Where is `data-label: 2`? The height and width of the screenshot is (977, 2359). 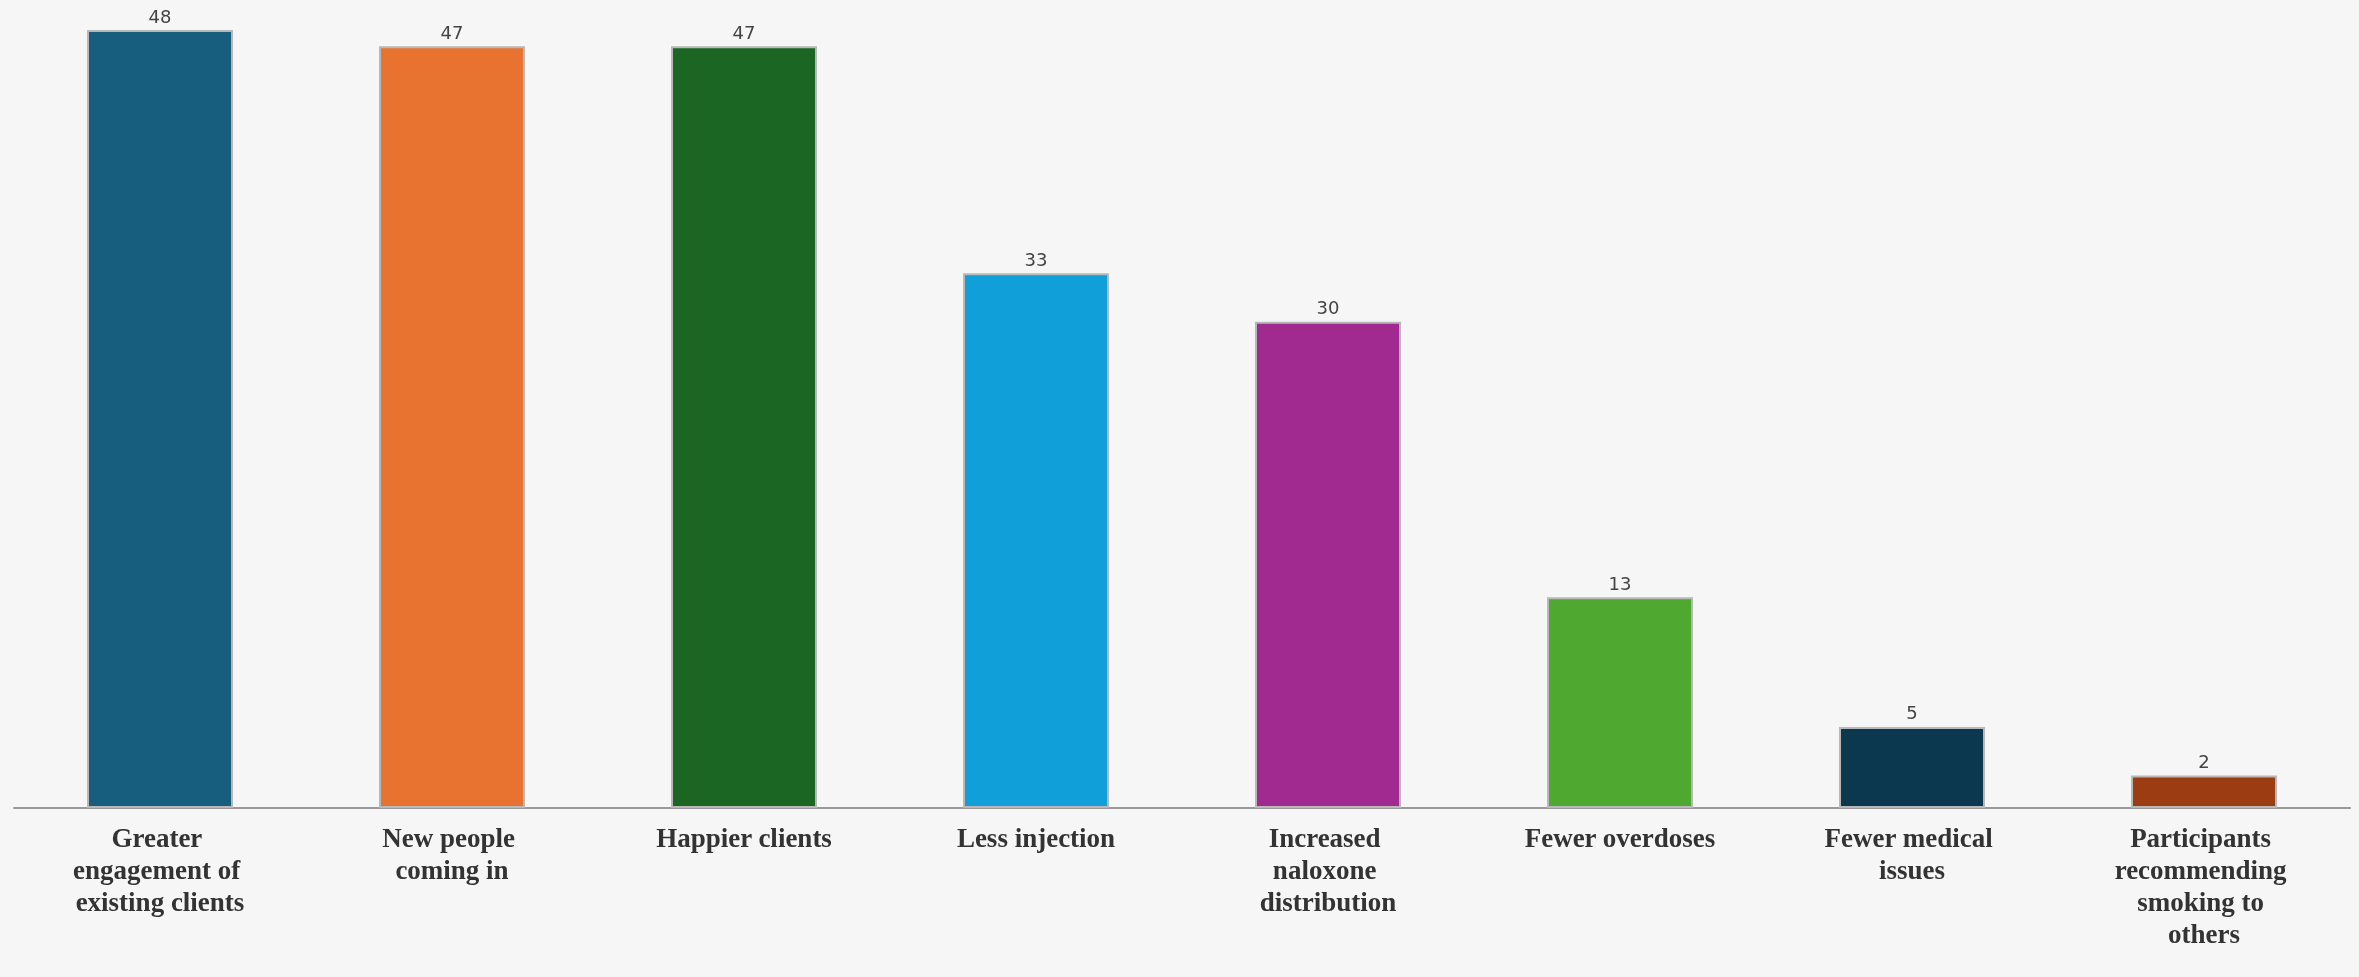 data-label: 2 is located at coordinates (2204, 762).